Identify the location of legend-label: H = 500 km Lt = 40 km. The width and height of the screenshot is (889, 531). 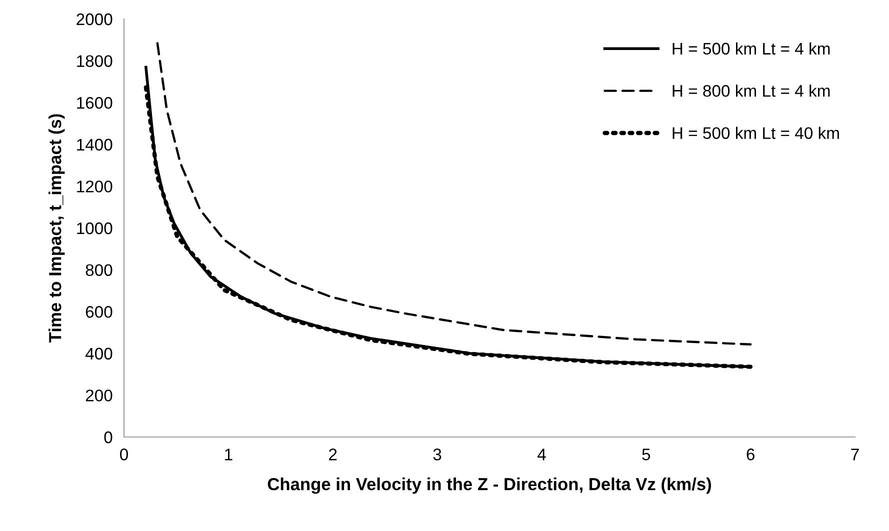
(755, 133).